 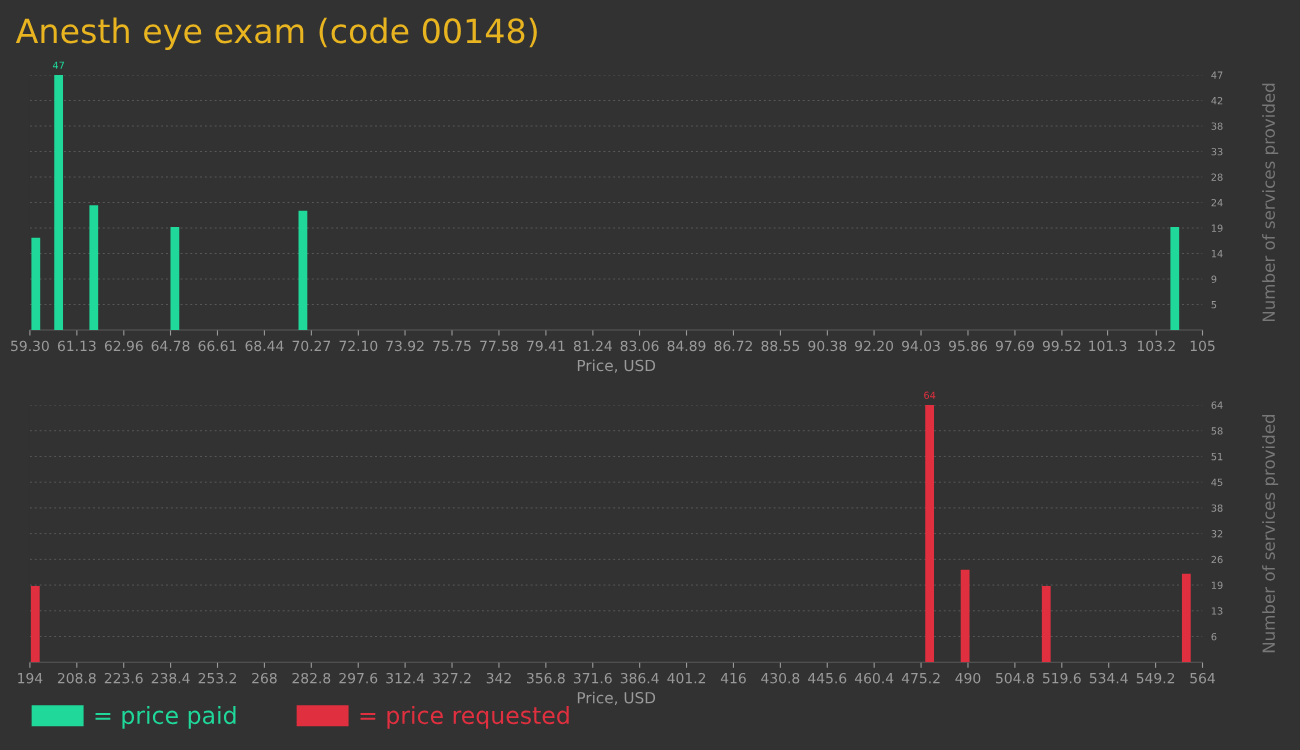 What do you see at coordinates (968, 678) in the screenshot?
I see `x-tick-label: 490` at bounding box center [968, 678].